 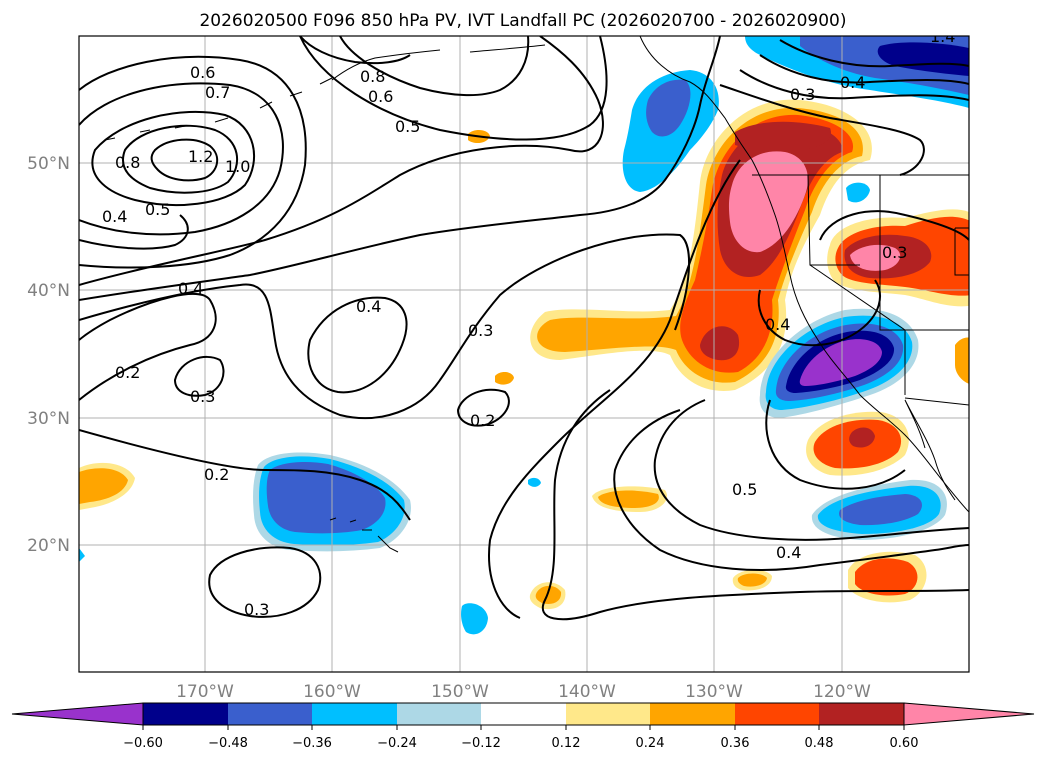 I want to click on fill-pos-048b, so click(x=720, y=343).